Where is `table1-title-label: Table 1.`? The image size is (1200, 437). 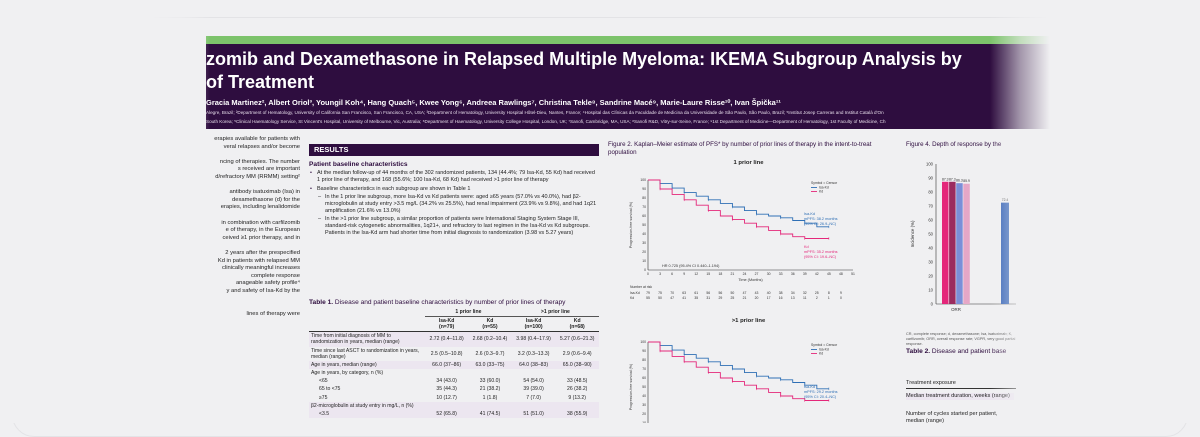
table1-title-label: Table 1. is located at coordinates (321, 302).